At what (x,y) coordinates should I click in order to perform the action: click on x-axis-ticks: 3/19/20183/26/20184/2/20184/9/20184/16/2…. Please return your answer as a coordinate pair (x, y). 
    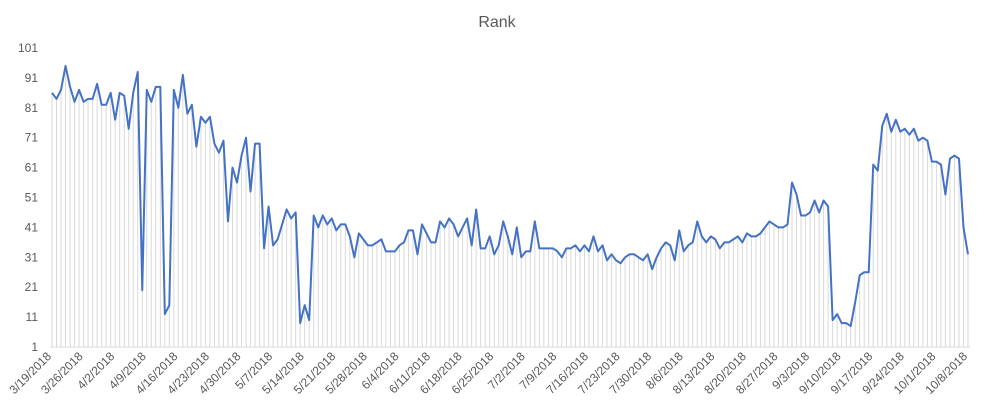
    Looking at the image, I should click on (488, 373).